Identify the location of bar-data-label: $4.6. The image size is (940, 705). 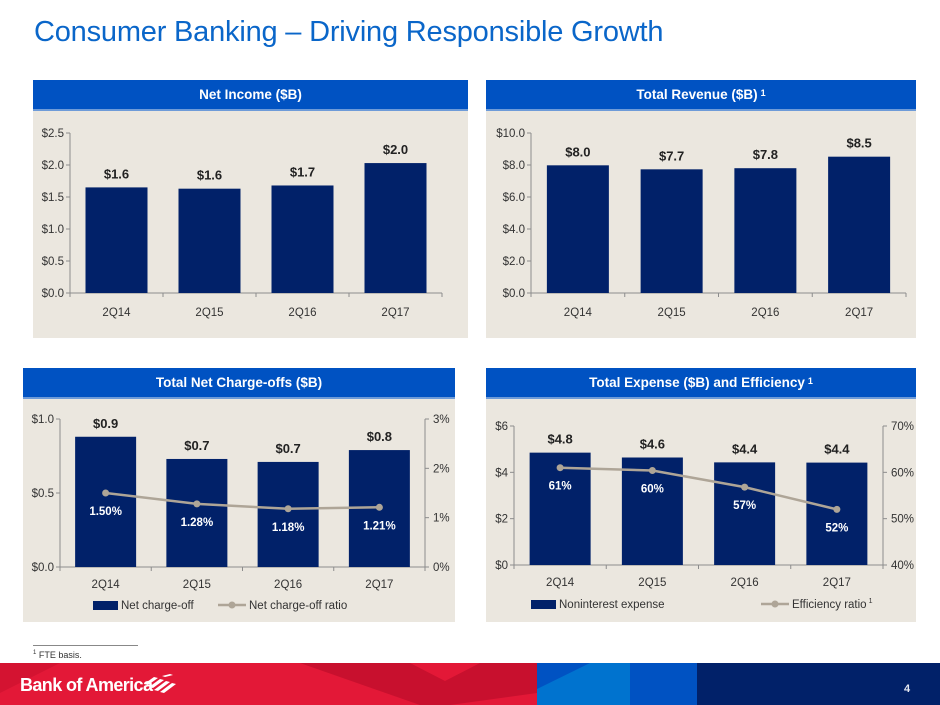
(652, 444).